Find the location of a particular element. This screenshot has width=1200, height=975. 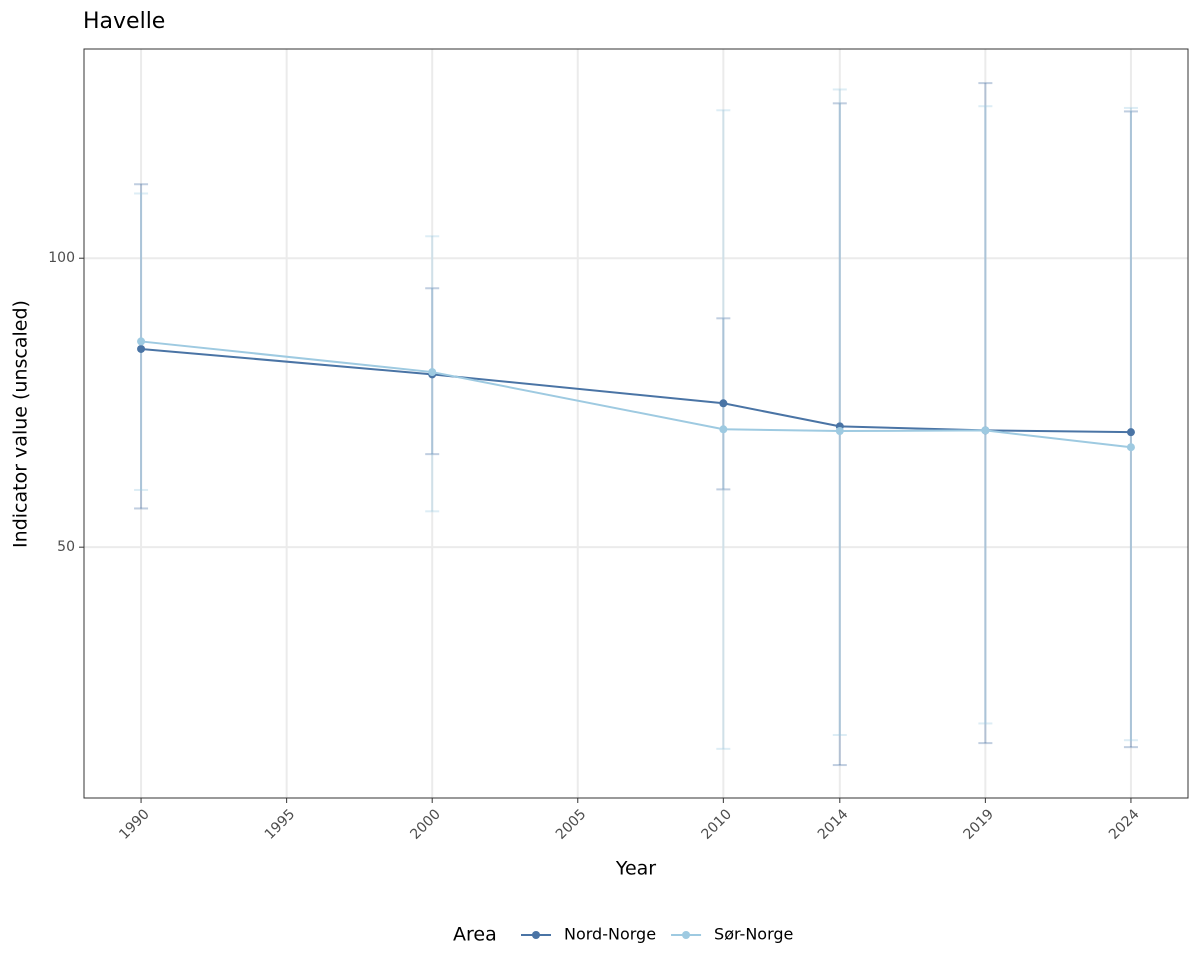

x-tick-label: 2000 is located at coordinates (425, 824).